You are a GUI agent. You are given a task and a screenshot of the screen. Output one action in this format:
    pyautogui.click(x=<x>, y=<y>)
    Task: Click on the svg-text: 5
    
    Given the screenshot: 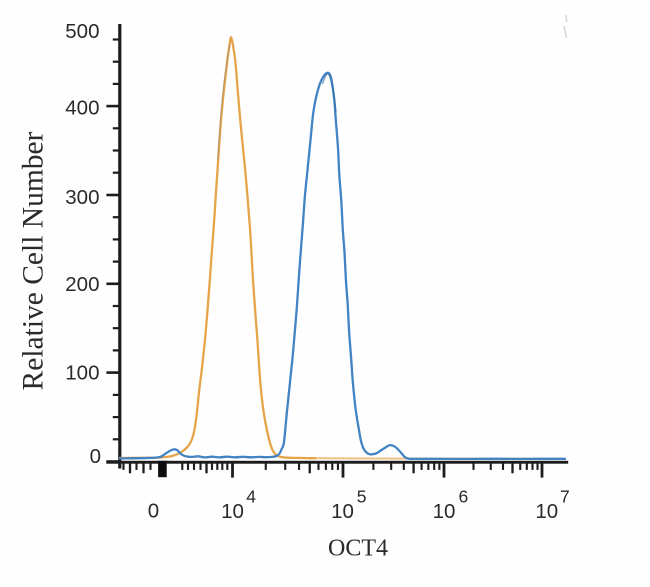 What is the action you would take?
    pyautogui.click(x=362, y=497)
    